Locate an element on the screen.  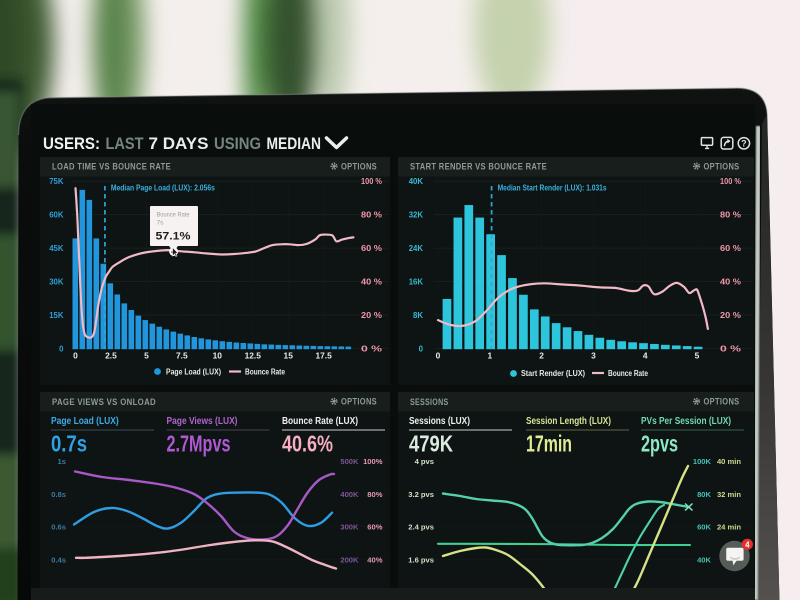
svg-text: 2.5 is located at coordinates (111, 356).